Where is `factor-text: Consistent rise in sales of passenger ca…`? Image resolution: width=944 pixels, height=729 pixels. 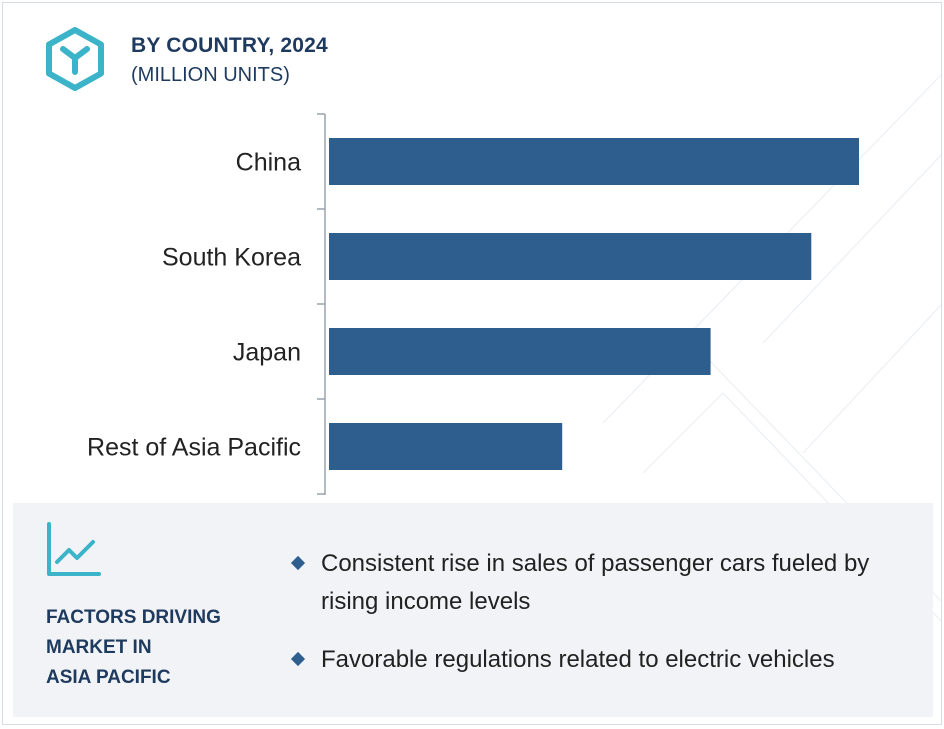 factor-text: Consistent rise in sales of passenger ca… is located at coordinates (595, 582).